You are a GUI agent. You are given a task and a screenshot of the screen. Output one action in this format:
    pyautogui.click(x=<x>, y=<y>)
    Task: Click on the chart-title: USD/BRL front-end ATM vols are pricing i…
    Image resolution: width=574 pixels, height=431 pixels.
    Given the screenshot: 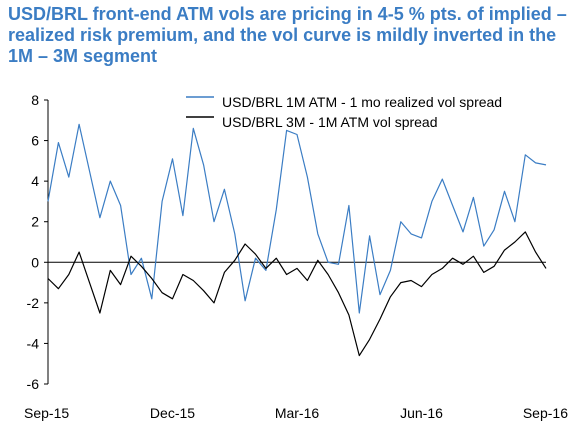 What is the action you would take?
    pyautogui.click(x=287, y=35)
    